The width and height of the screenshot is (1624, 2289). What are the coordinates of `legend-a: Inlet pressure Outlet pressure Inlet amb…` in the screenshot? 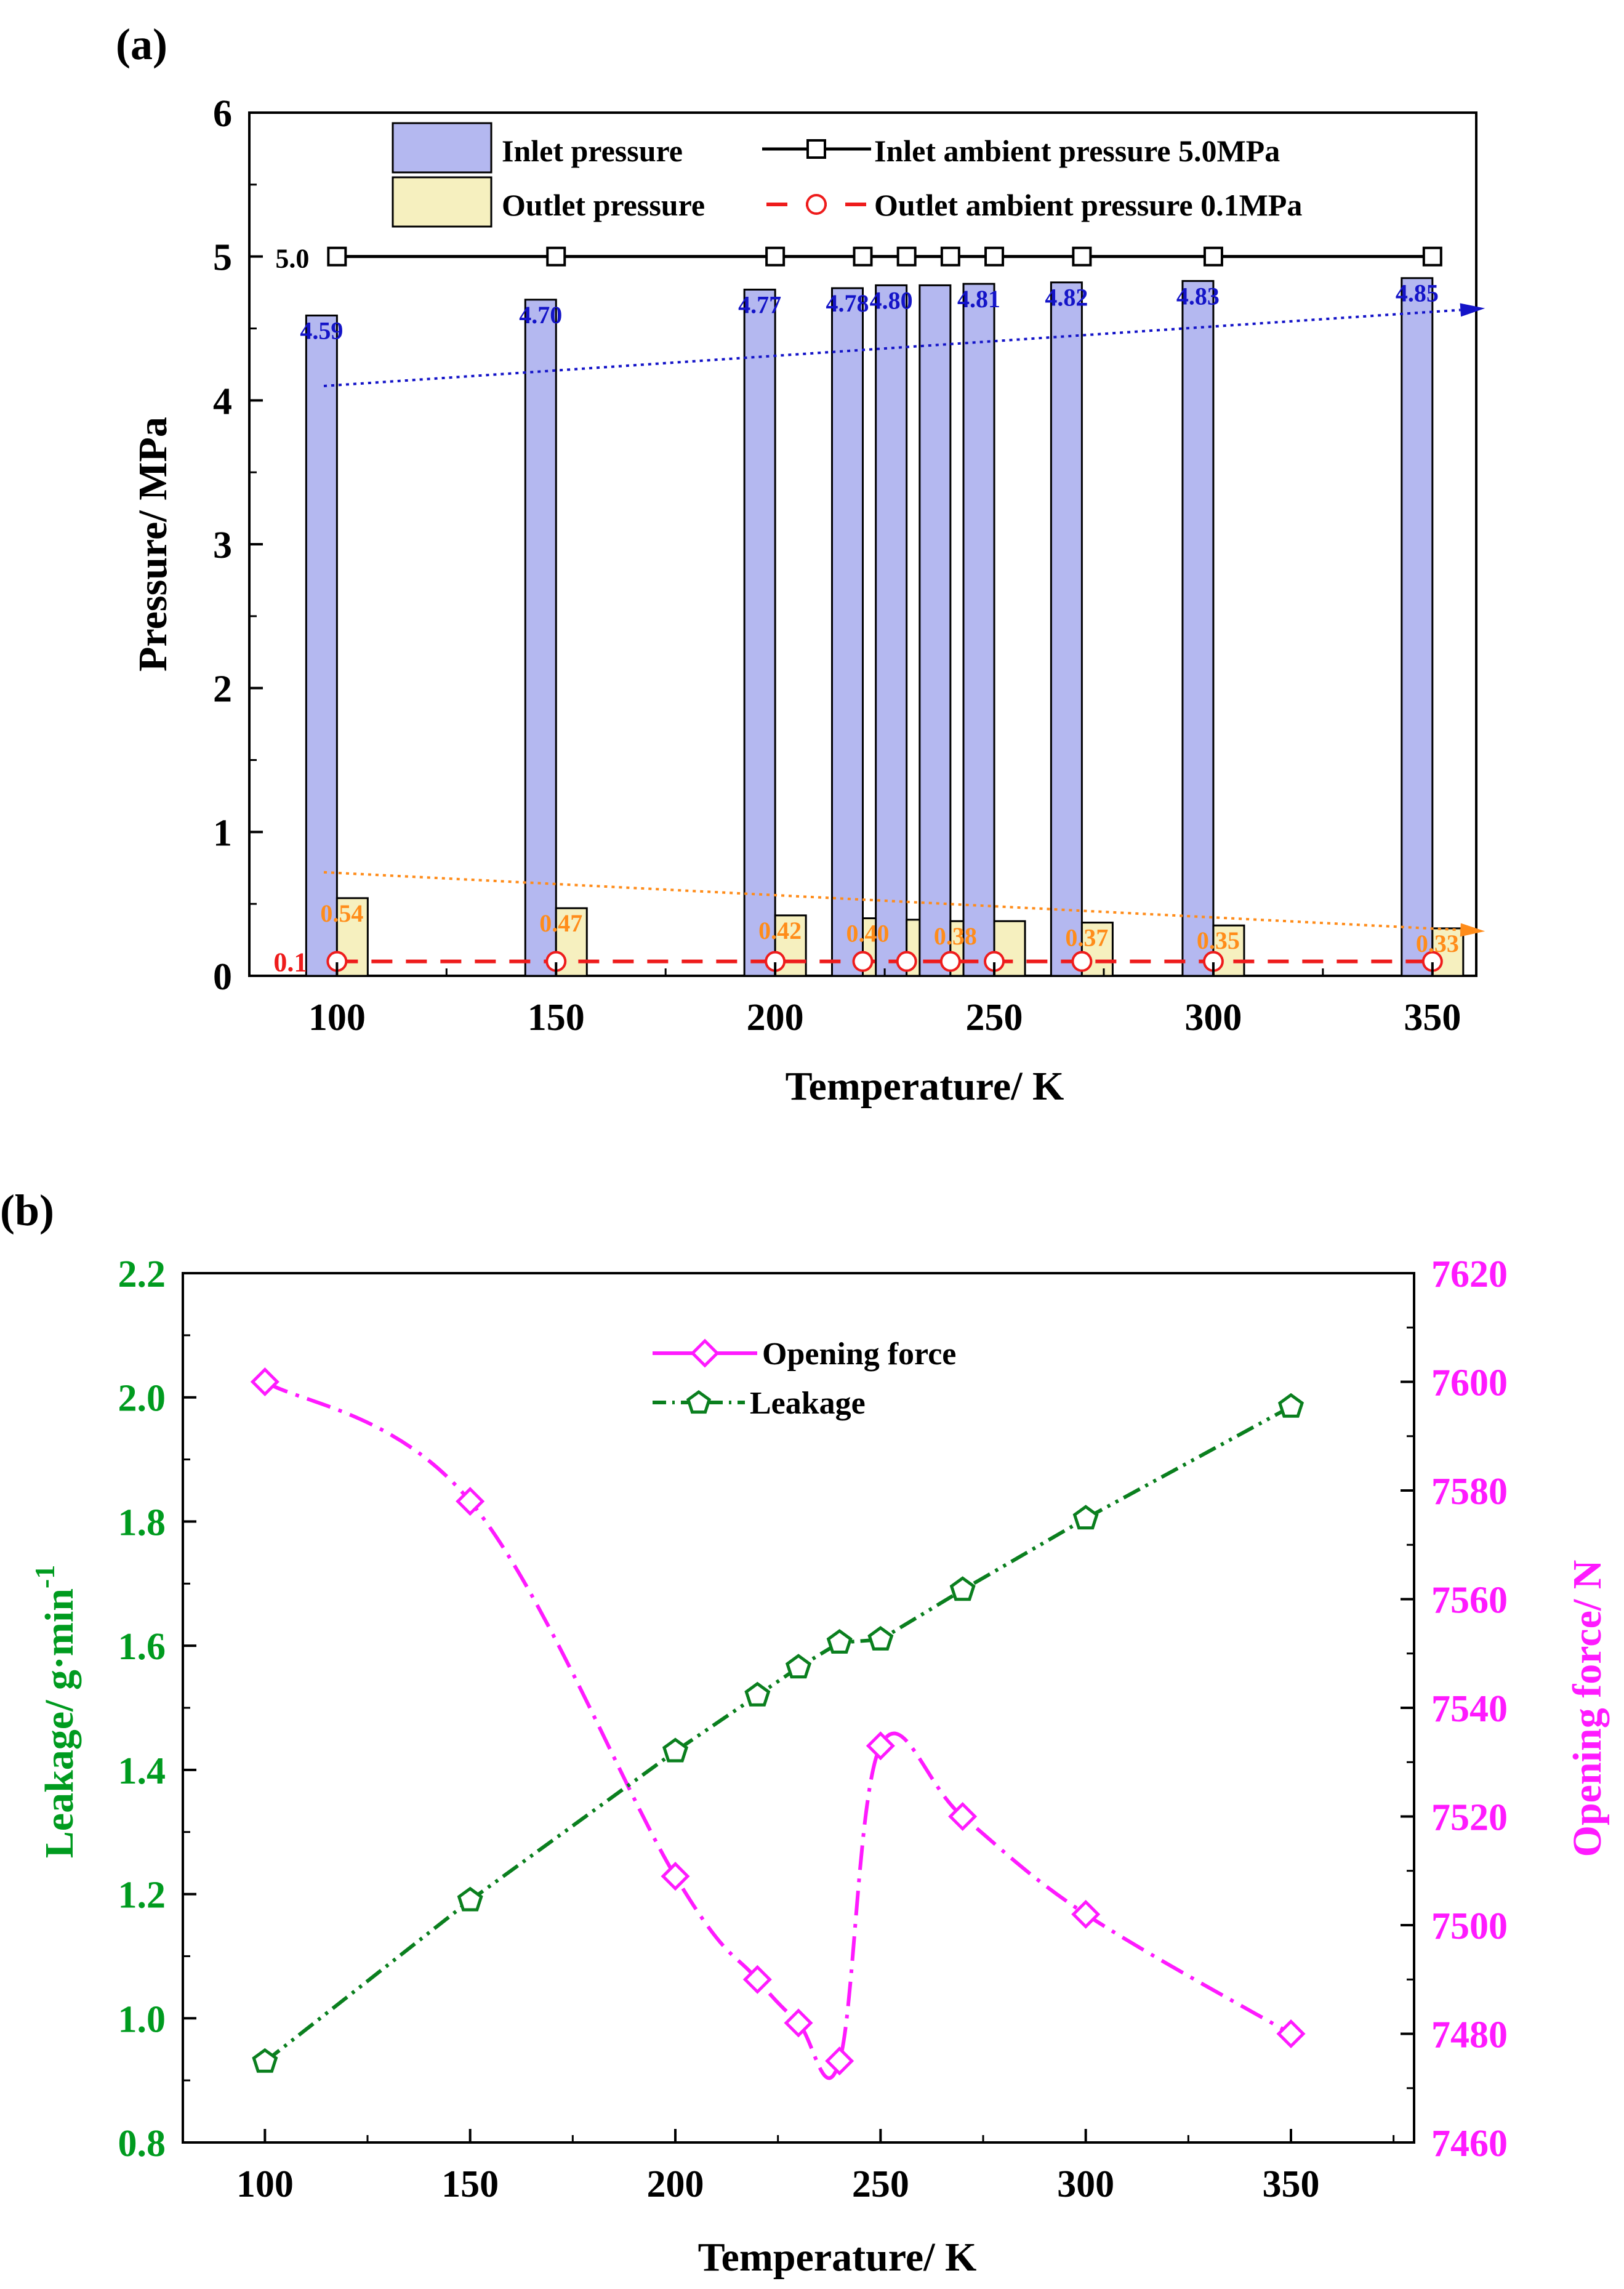 It's located at (847, 175).